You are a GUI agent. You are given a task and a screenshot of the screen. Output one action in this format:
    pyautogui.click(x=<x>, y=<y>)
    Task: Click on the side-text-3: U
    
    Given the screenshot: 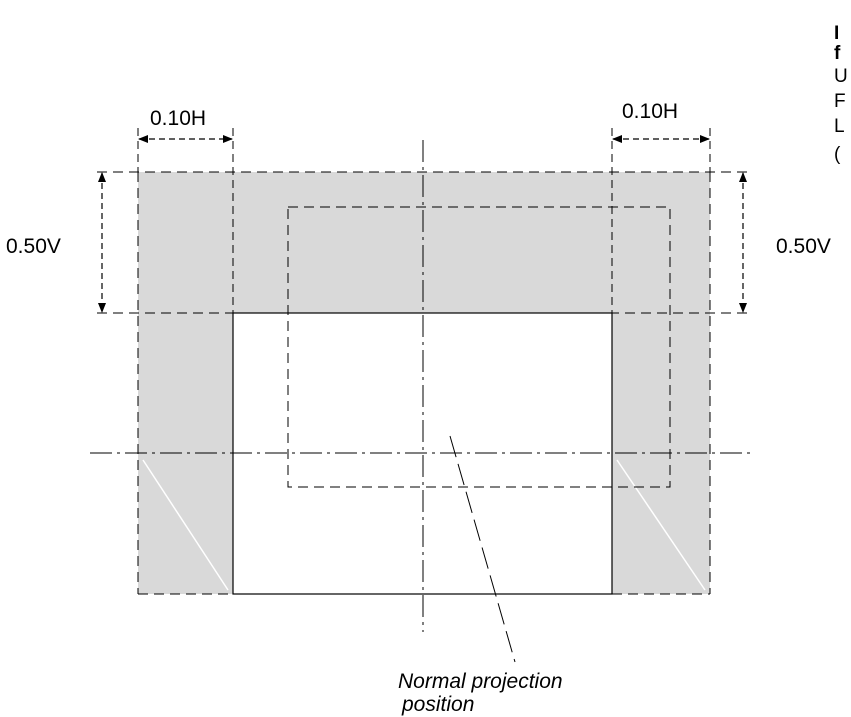 What is the action you would take?
    pyautogui.click(x=841, y=76)
    